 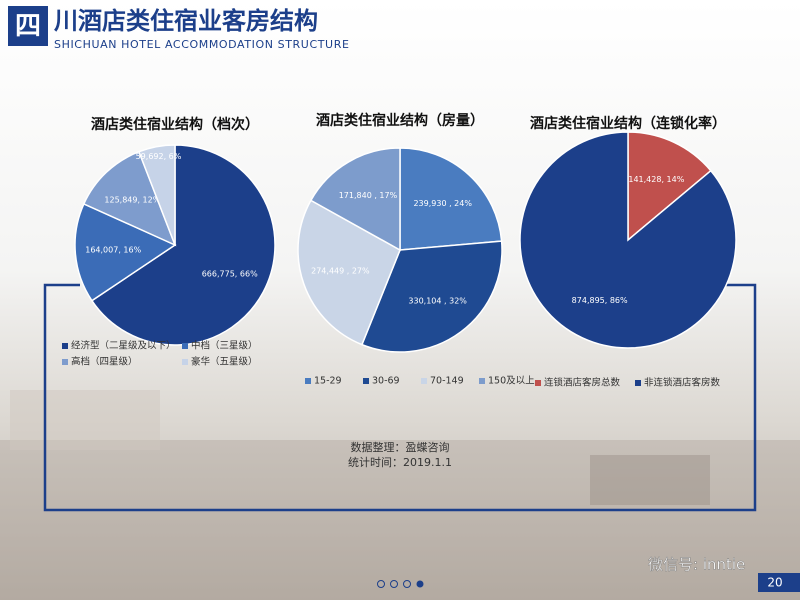 I want to click on badge-box, so click(x=28, y=26).